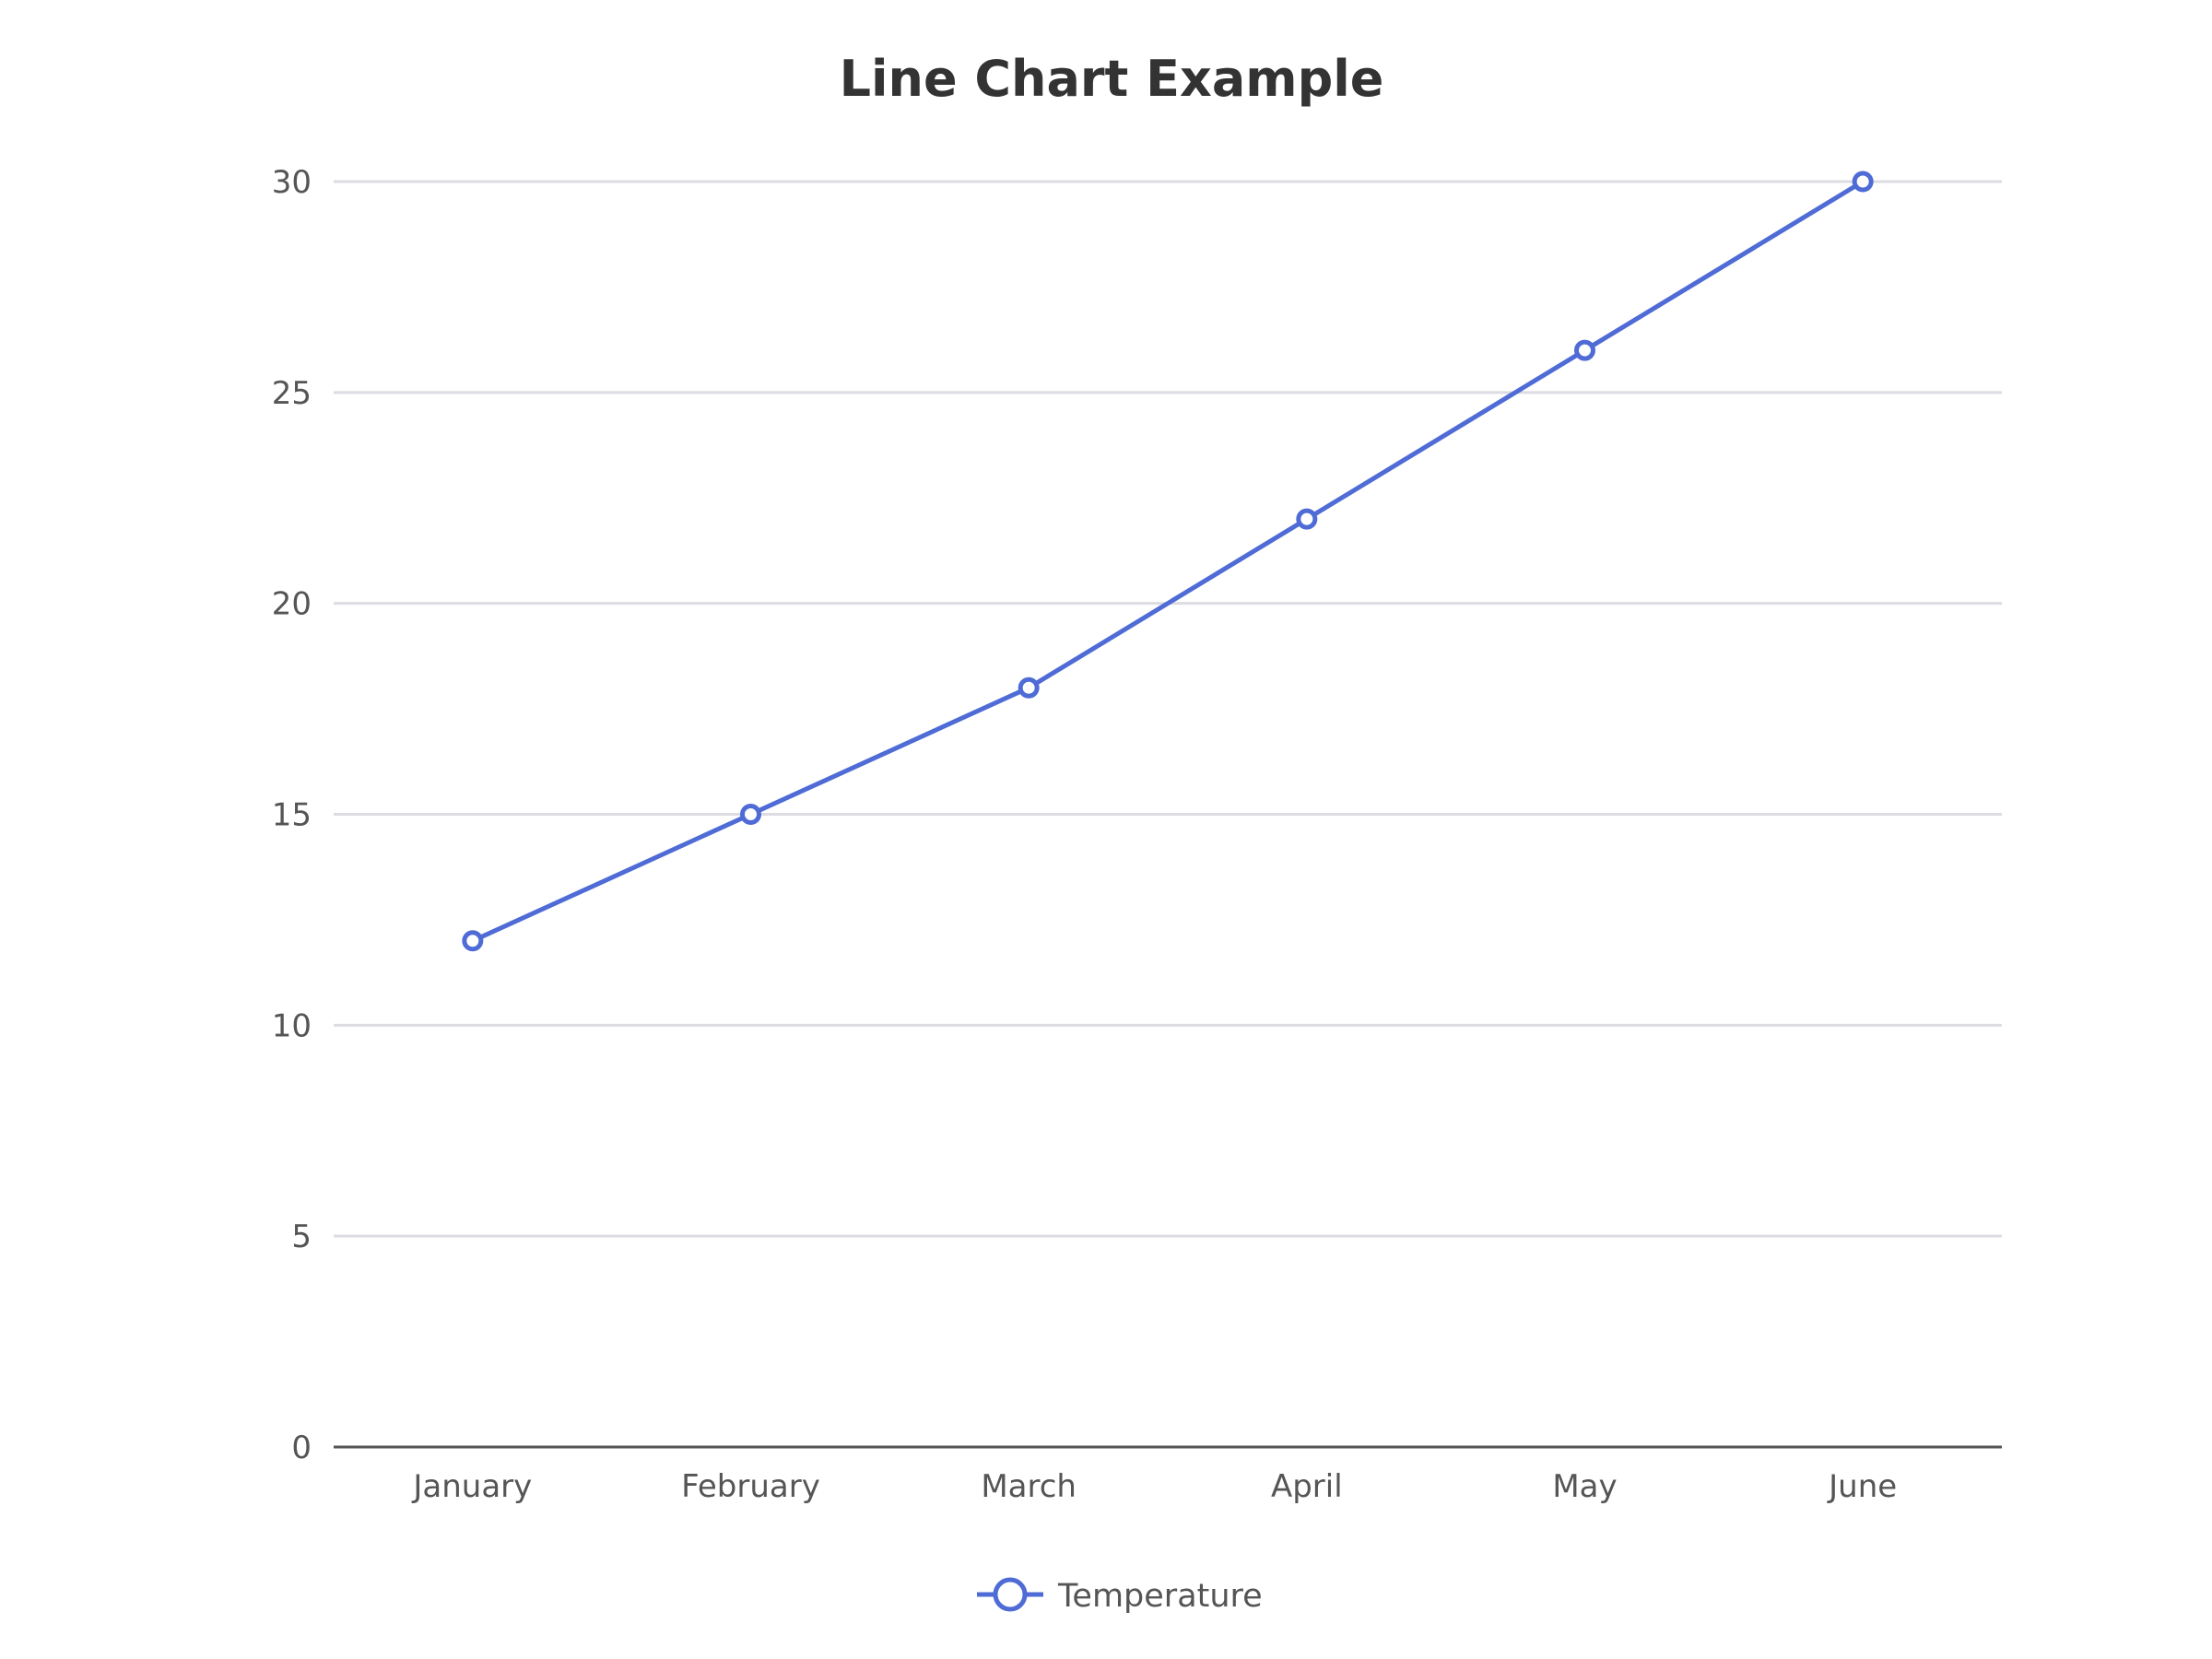  Describe the element at coordinates (301, 1448) in the screenshot. I see `y-tick-label: 0` at that location.